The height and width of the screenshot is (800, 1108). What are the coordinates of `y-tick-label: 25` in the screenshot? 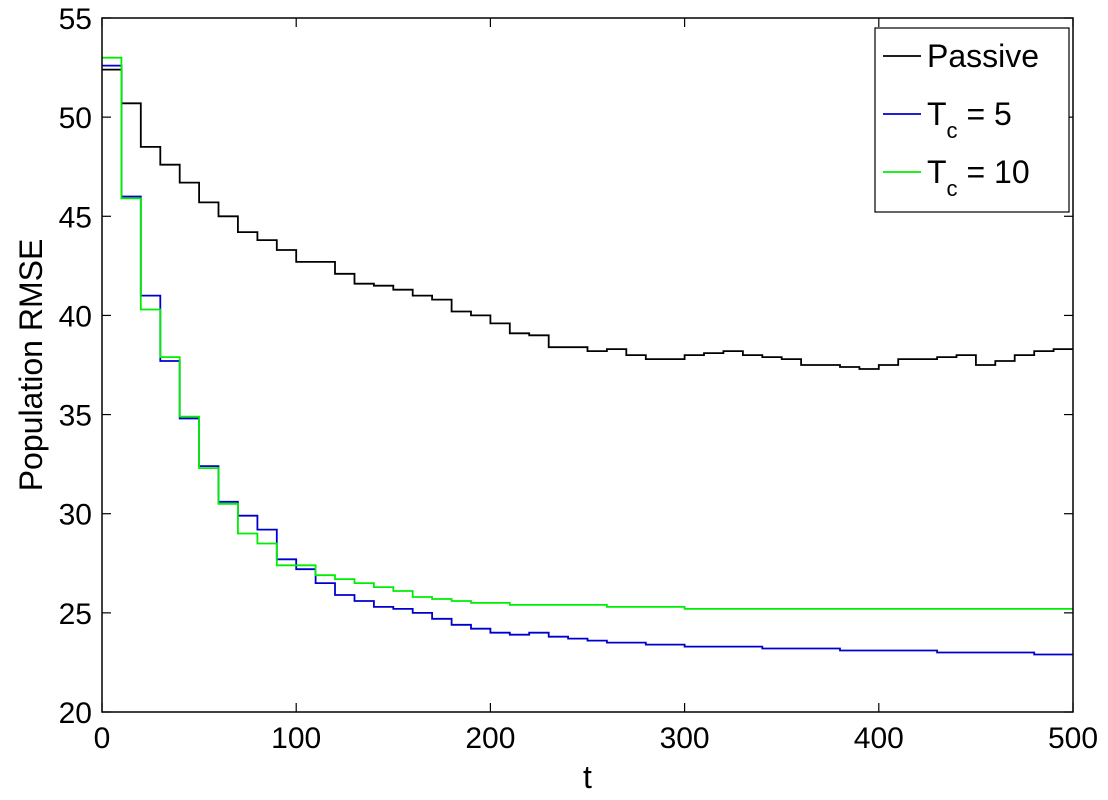 It's located at (75, 614).